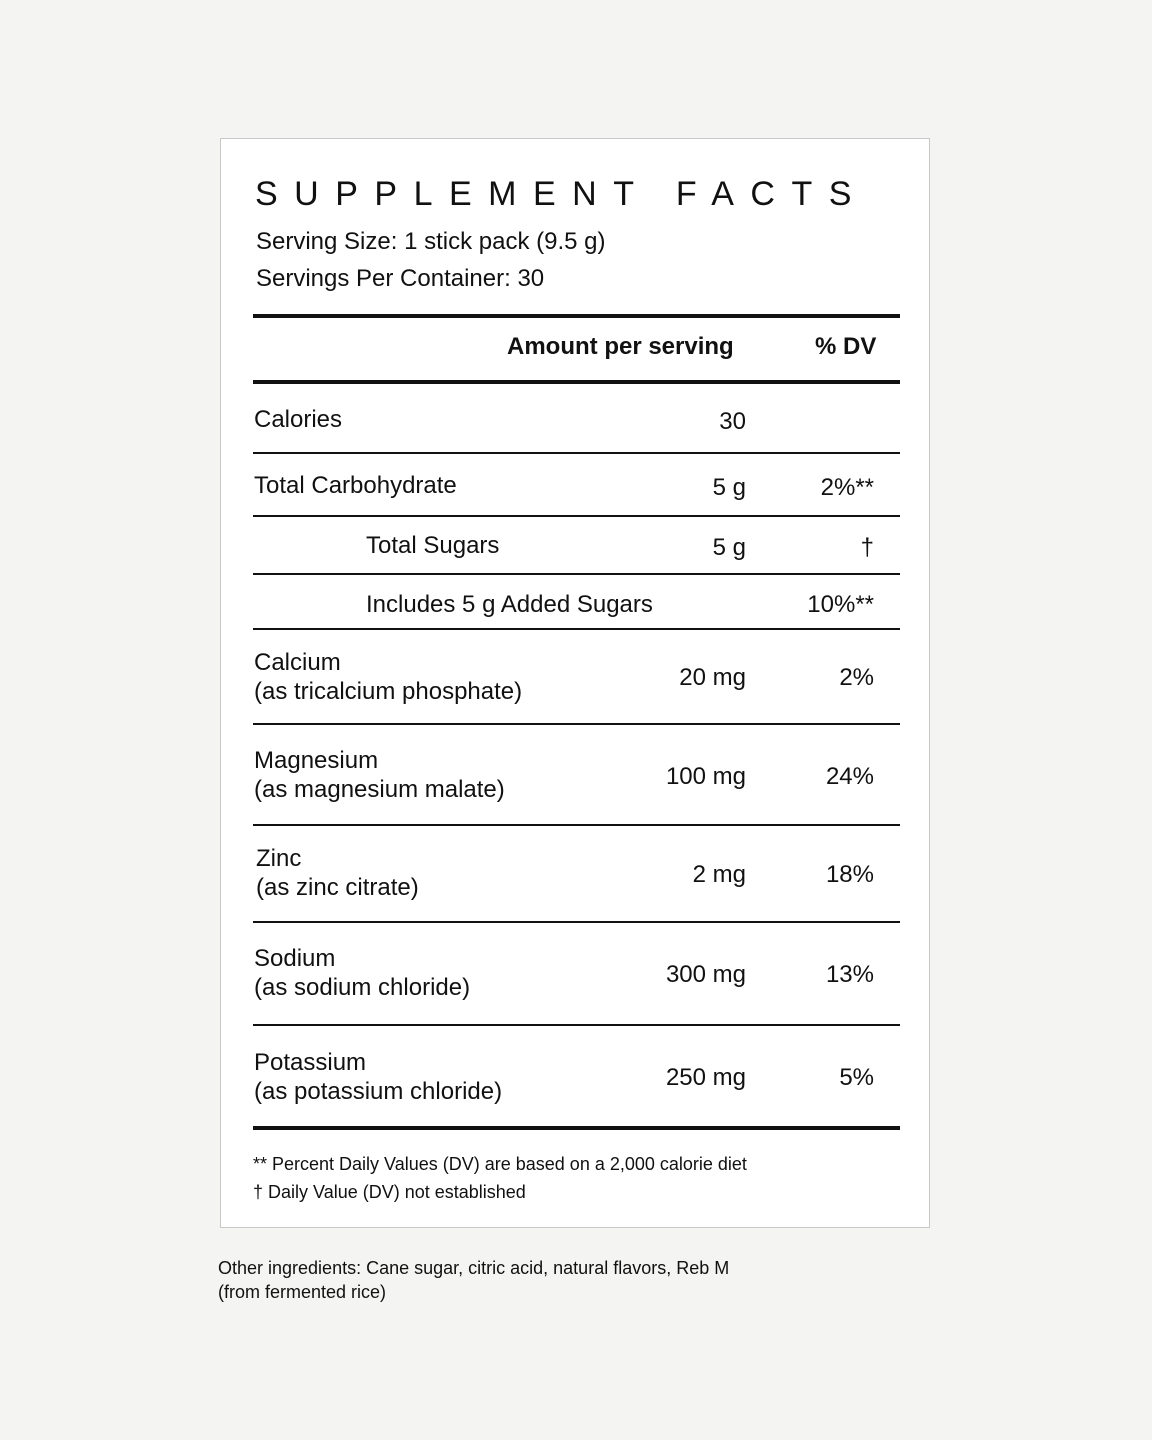  What do you see at coordinates (362, 987) in the screenshot?
I see `nutrient-source: (as sodium chloride)` at bounding box center [362, 987].